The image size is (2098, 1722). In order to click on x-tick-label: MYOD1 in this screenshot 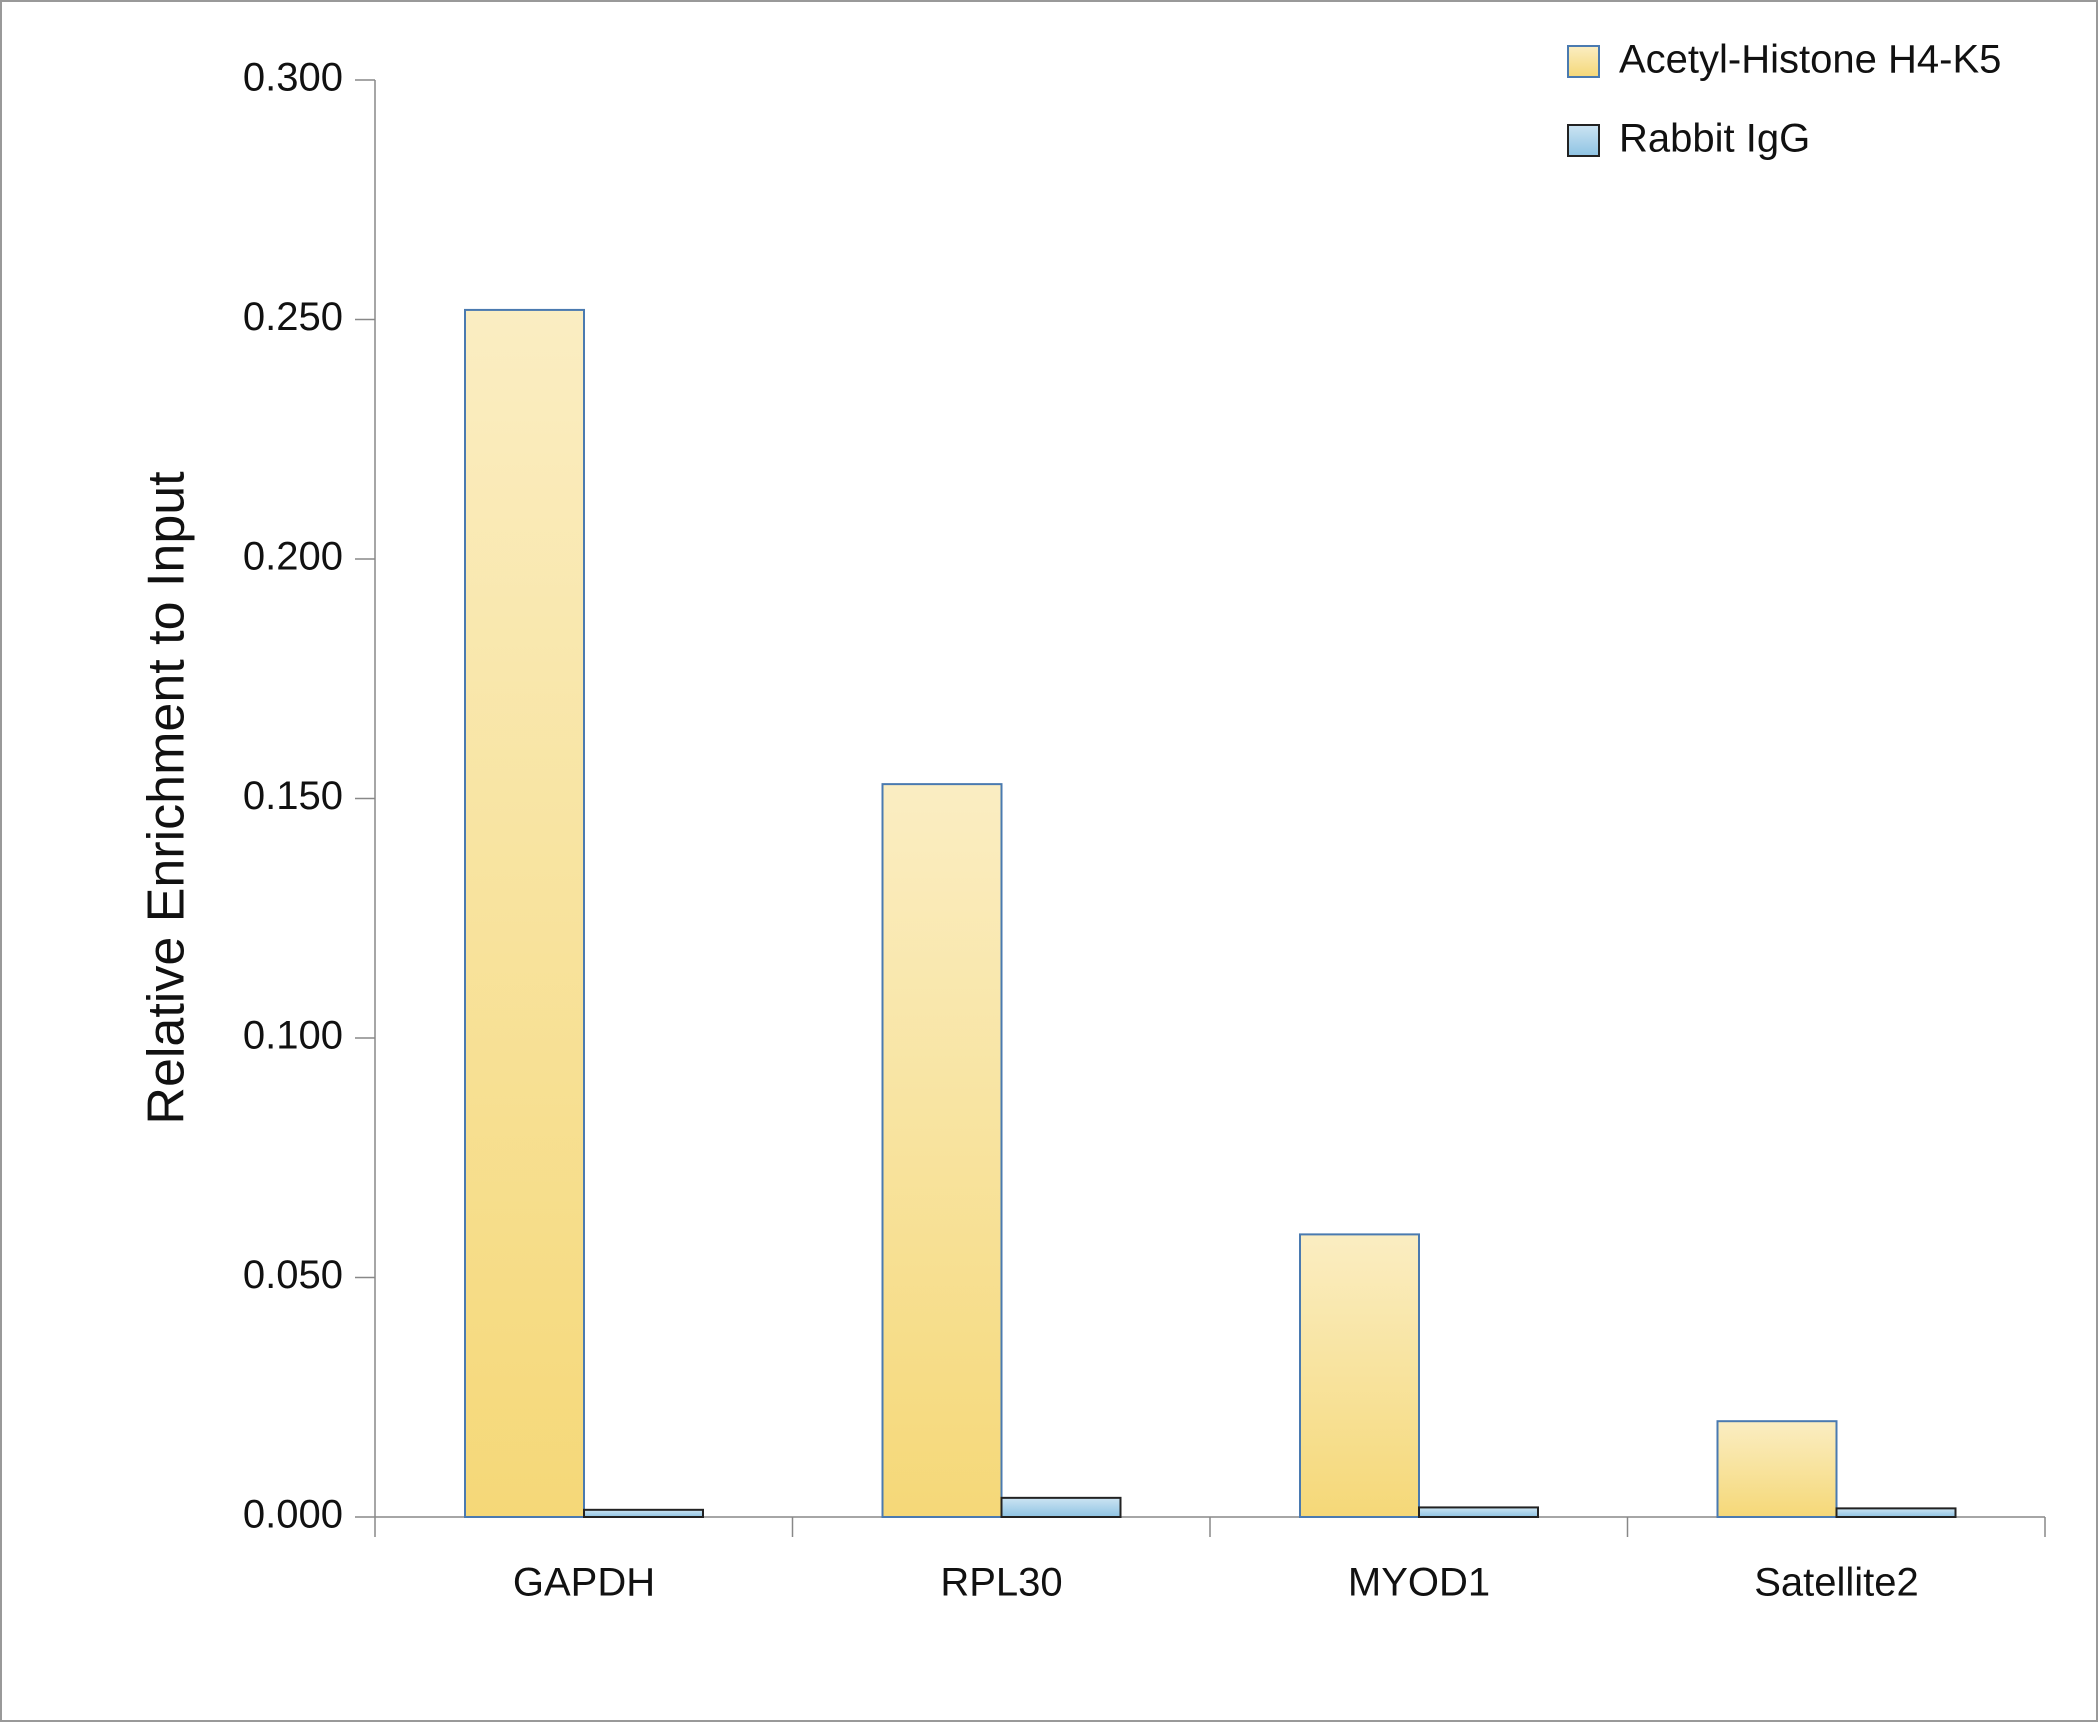, I will do `click(1419, 1583)`.